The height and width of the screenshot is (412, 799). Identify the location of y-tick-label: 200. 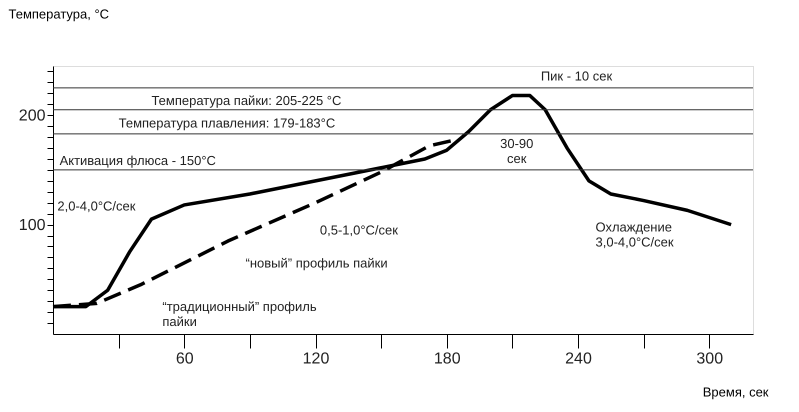
(32, 116).